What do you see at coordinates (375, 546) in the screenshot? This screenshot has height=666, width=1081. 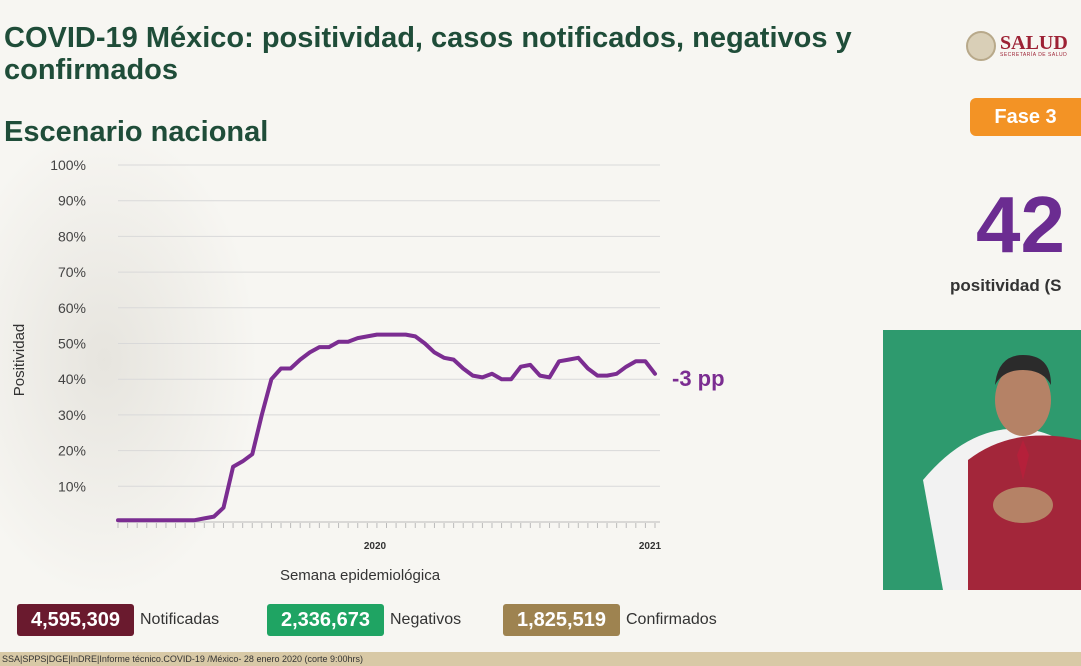 I see `year-label-2020: 2020` at bounding box center [375, 546].